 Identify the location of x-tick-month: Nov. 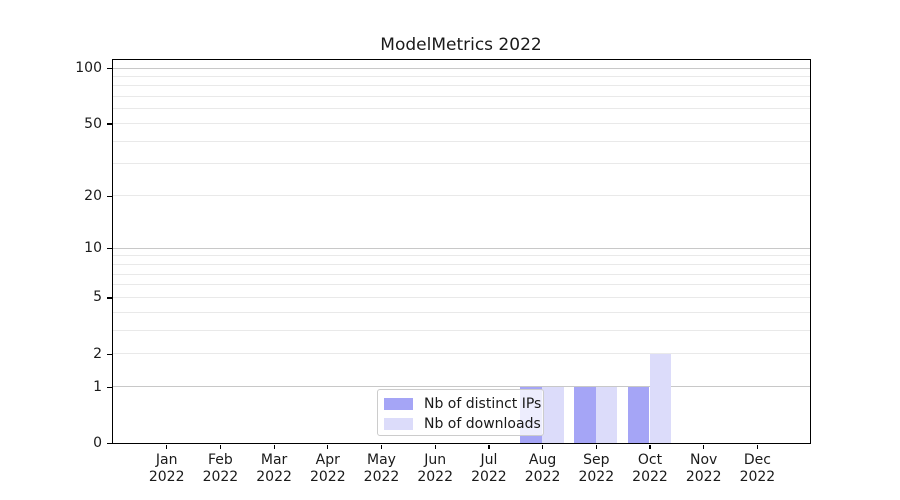
(704, 460).